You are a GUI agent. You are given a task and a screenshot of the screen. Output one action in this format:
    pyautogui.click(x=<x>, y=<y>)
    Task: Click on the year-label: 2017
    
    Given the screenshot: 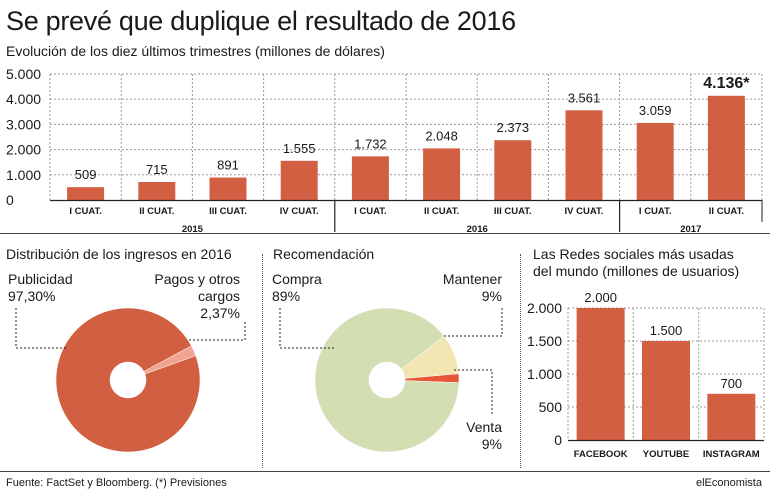 What is the action you would take?
    pyautogui.click(x=690, y=228)
    